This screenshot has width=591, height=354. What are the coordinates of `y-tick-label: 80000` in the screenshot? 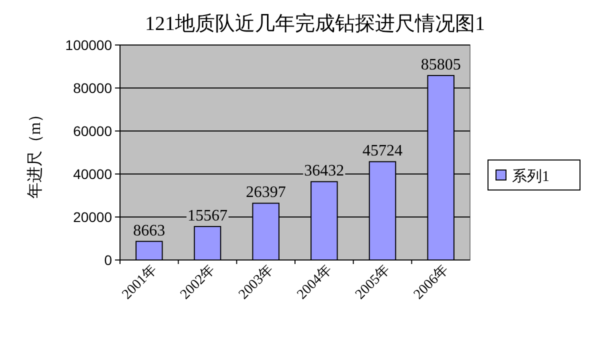 It's located at (92, 88).